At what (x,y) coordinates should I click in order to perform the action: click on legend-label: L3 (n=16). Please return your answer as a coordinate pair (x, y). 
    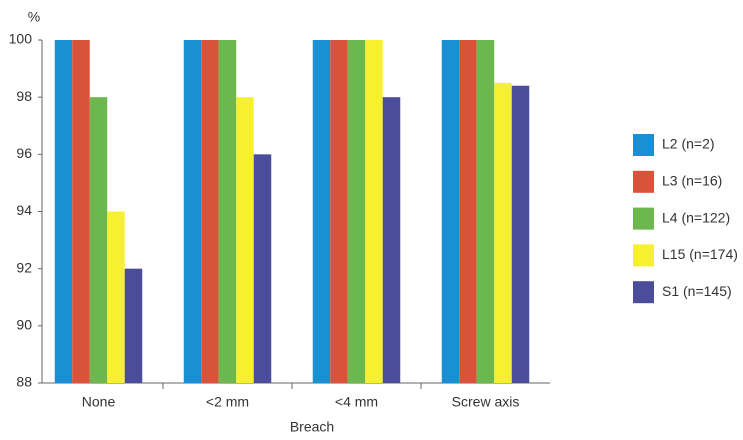
    Looking at the image, I should click on (692, 181).